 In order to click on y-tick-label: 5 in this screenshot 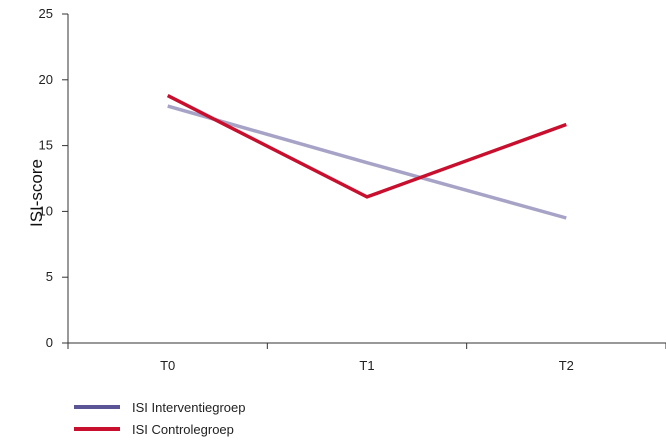, I will do `click(49, 276)`.